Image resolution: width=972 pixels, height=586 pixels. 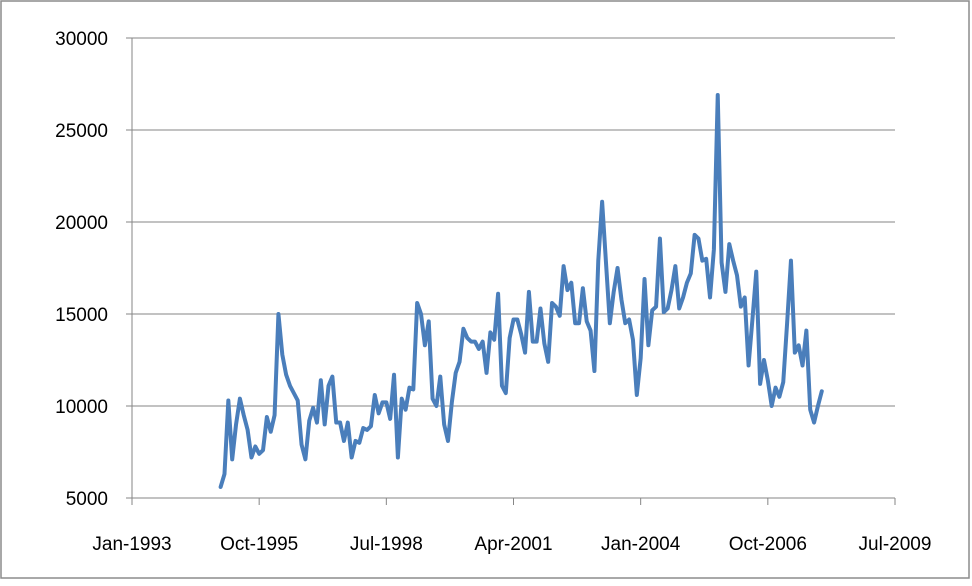 What do you see at coordinates (131, 544) in the screenshot?
I see `x-tick-label: Jan-1993` at bounding box center [131, 544].